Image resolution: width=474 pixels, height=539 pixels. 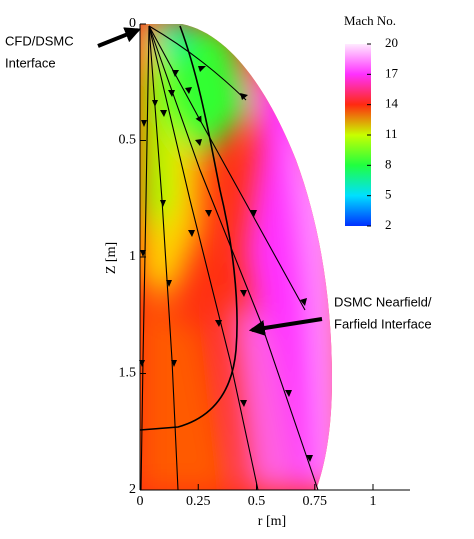 What do you see at coordinates (128, 140) in the screenshot?
I see `y-tick-label: 0.5` at bounding box center [128, 140].